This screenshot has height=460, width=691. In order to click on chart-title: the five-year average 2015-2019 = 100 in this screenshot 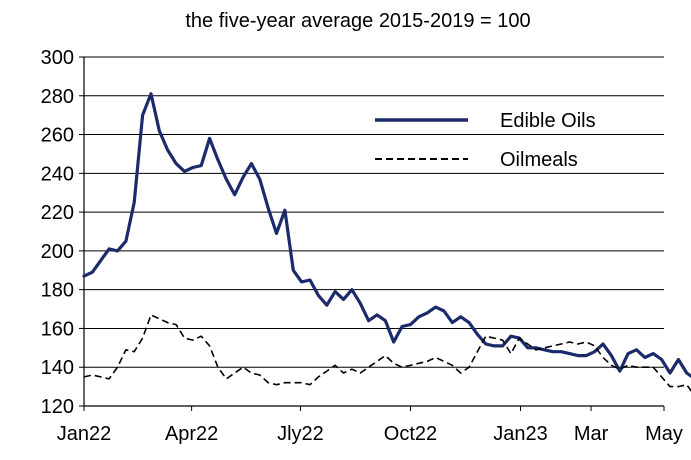, I will do `click(357, 21)`.